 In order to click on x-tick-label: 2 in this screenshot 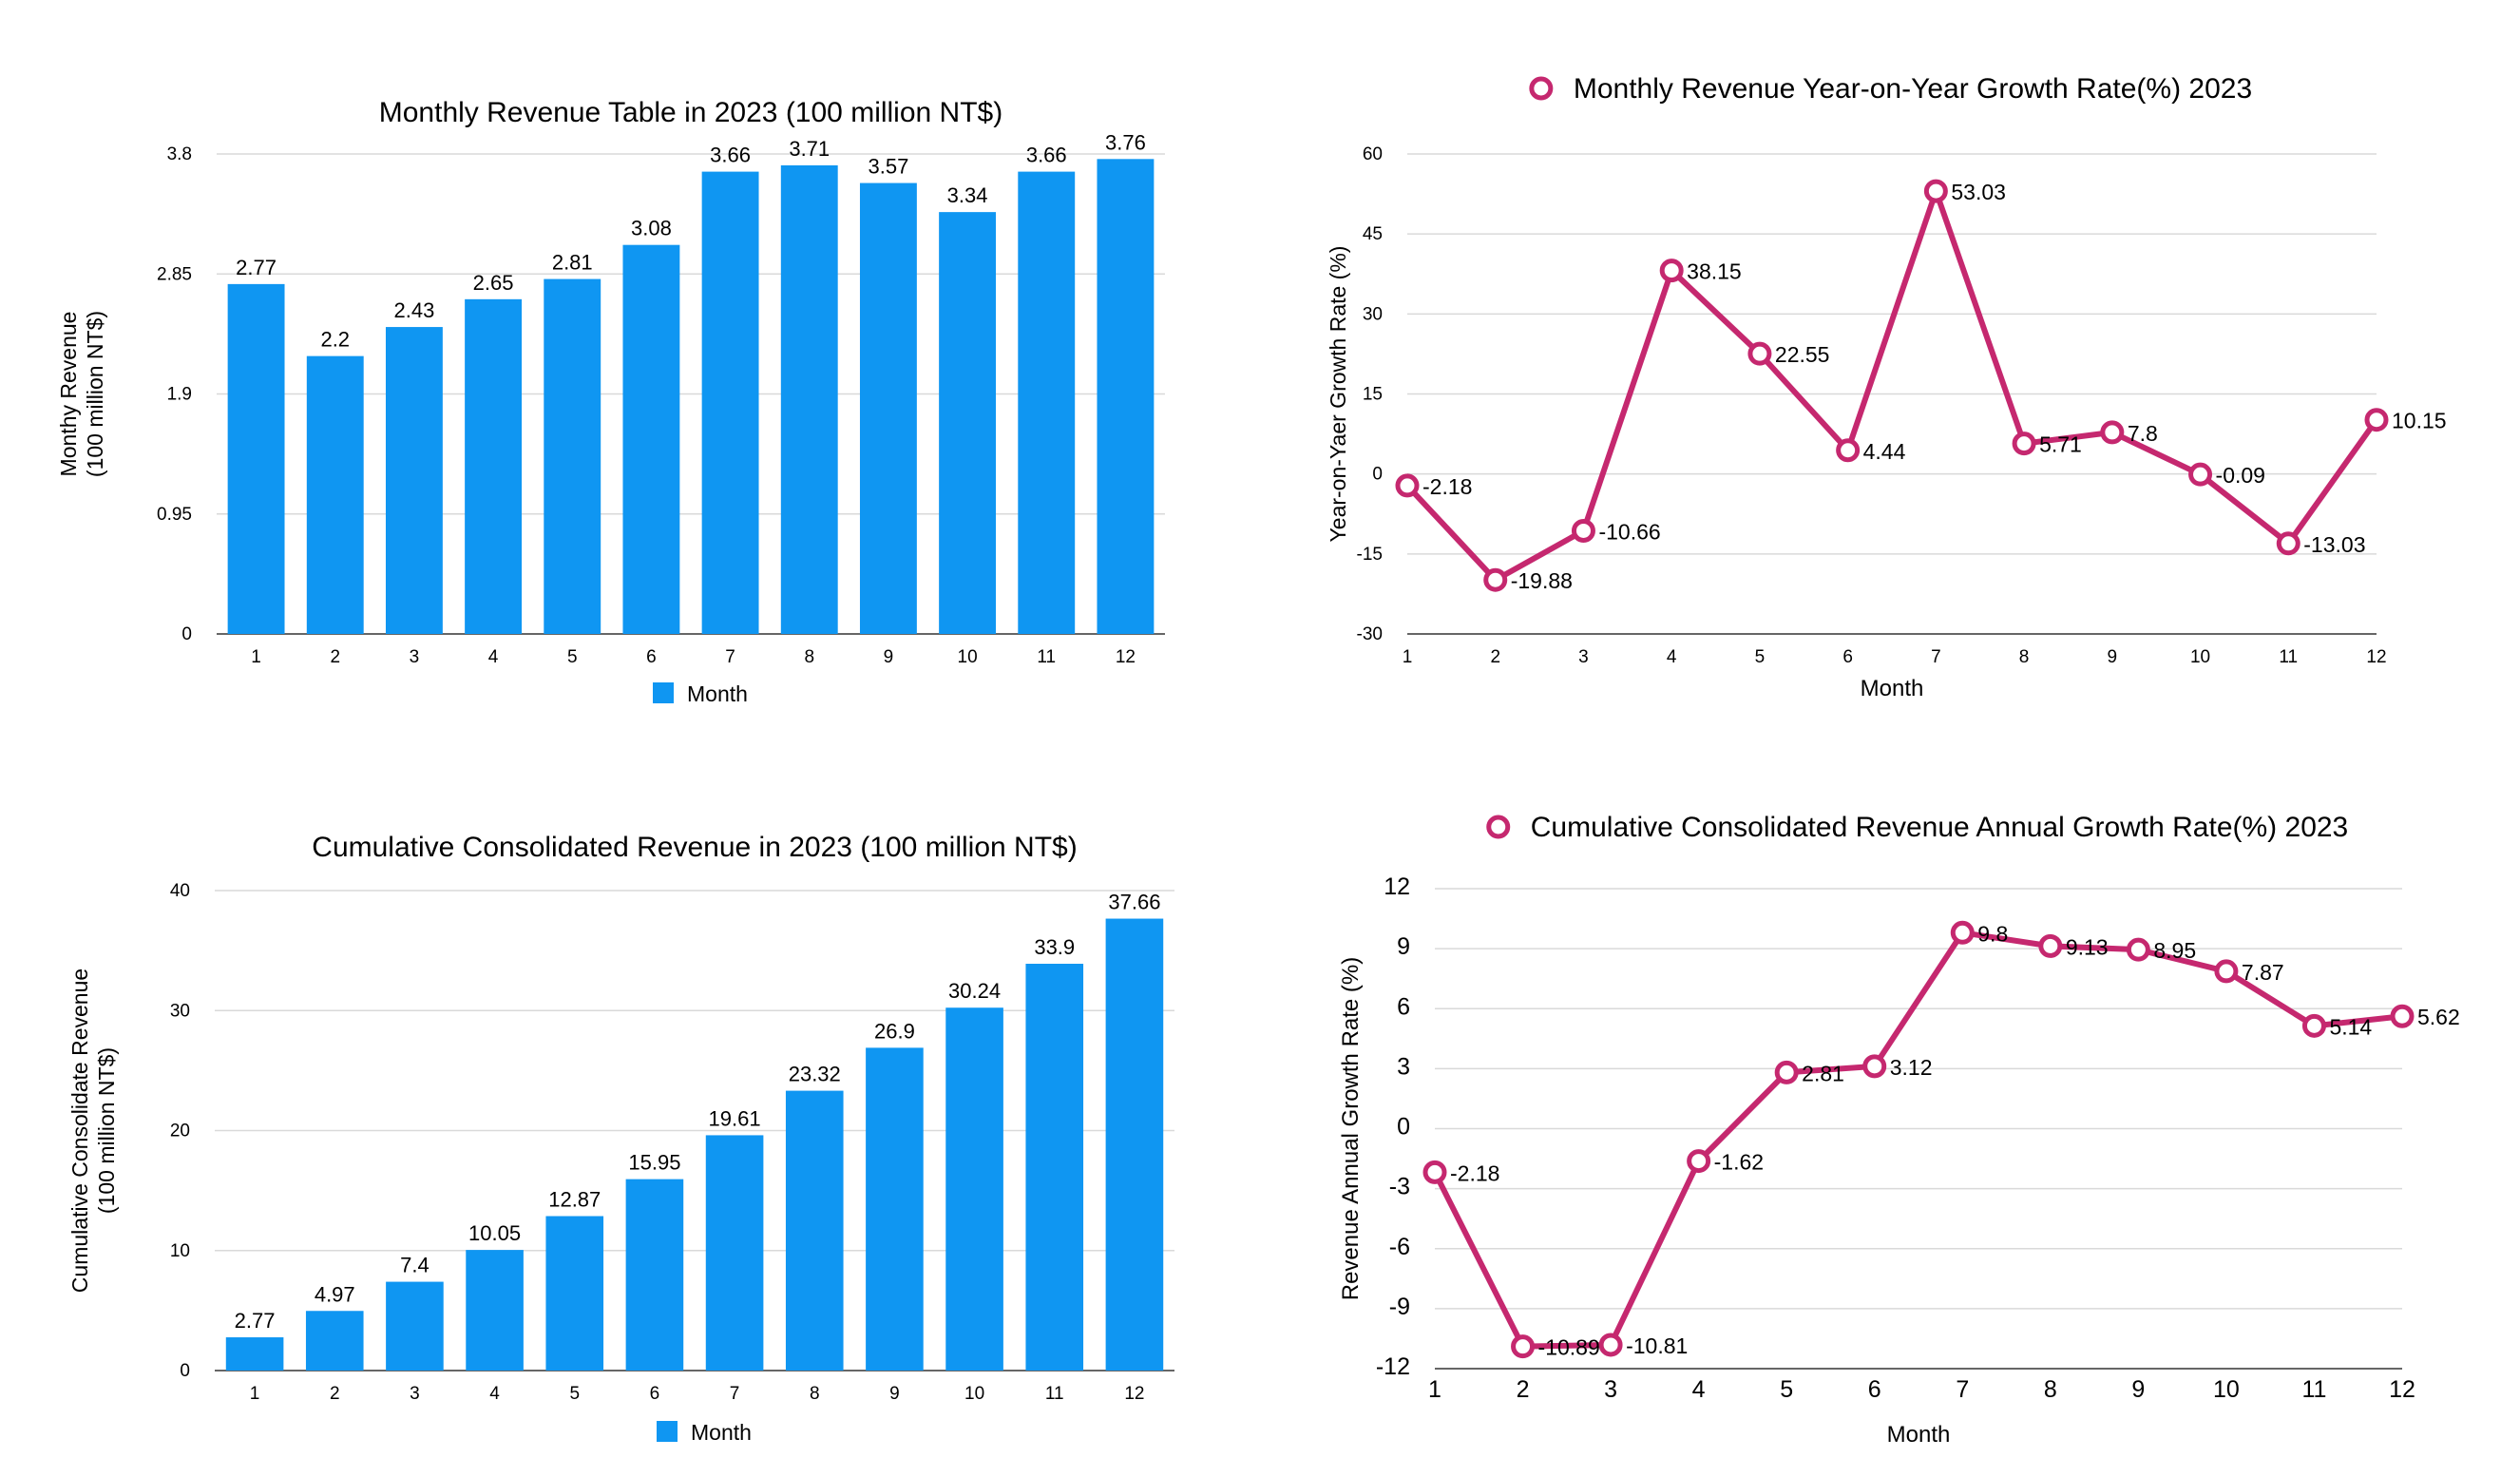, I will do `click(335, 657)`.